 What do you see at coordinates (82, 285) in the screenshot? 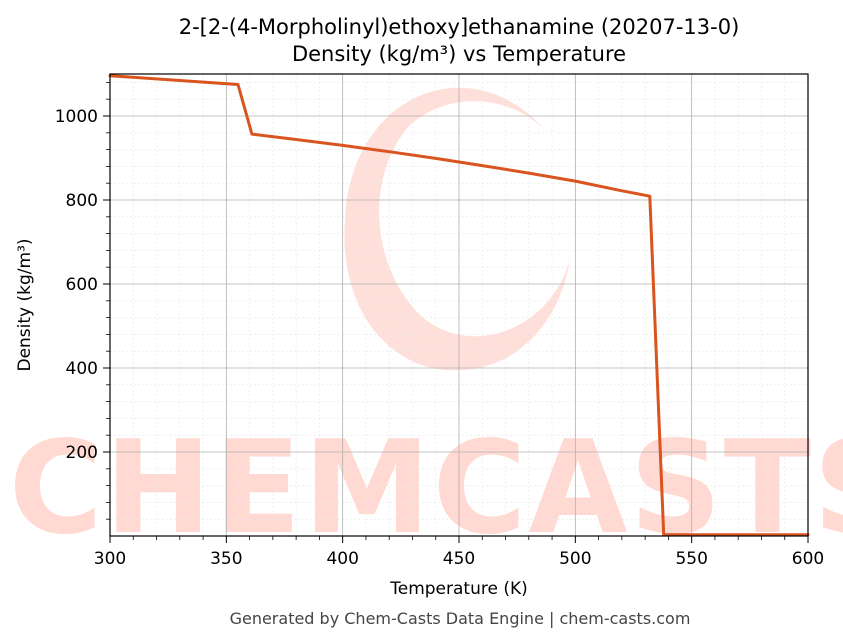
I see `y-tick-label: 600` at bounding box center [82, 285].